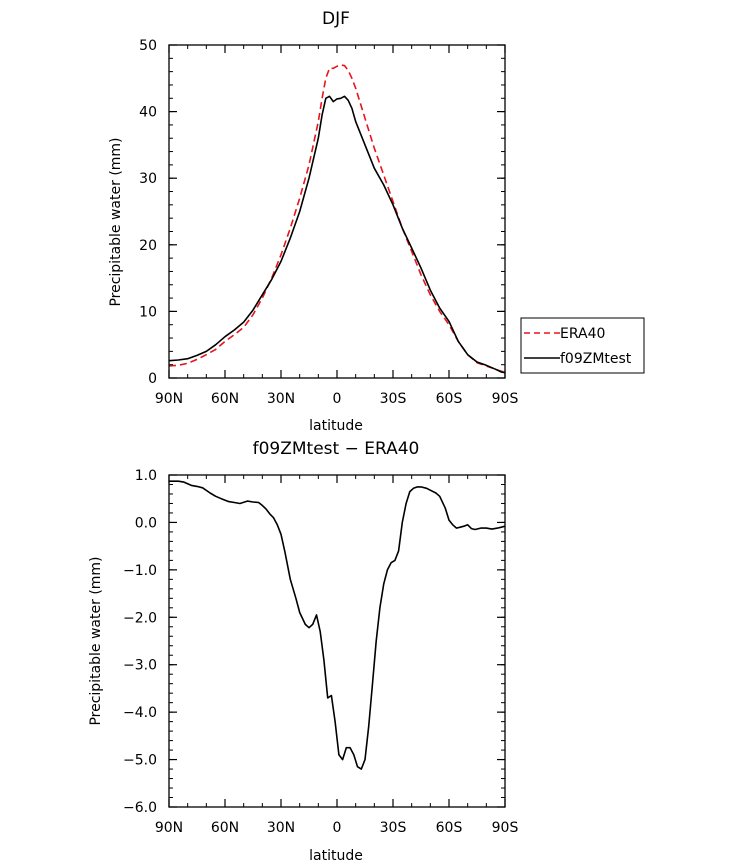  I want to click on top-ytick-label: 20, so click(148, 246).